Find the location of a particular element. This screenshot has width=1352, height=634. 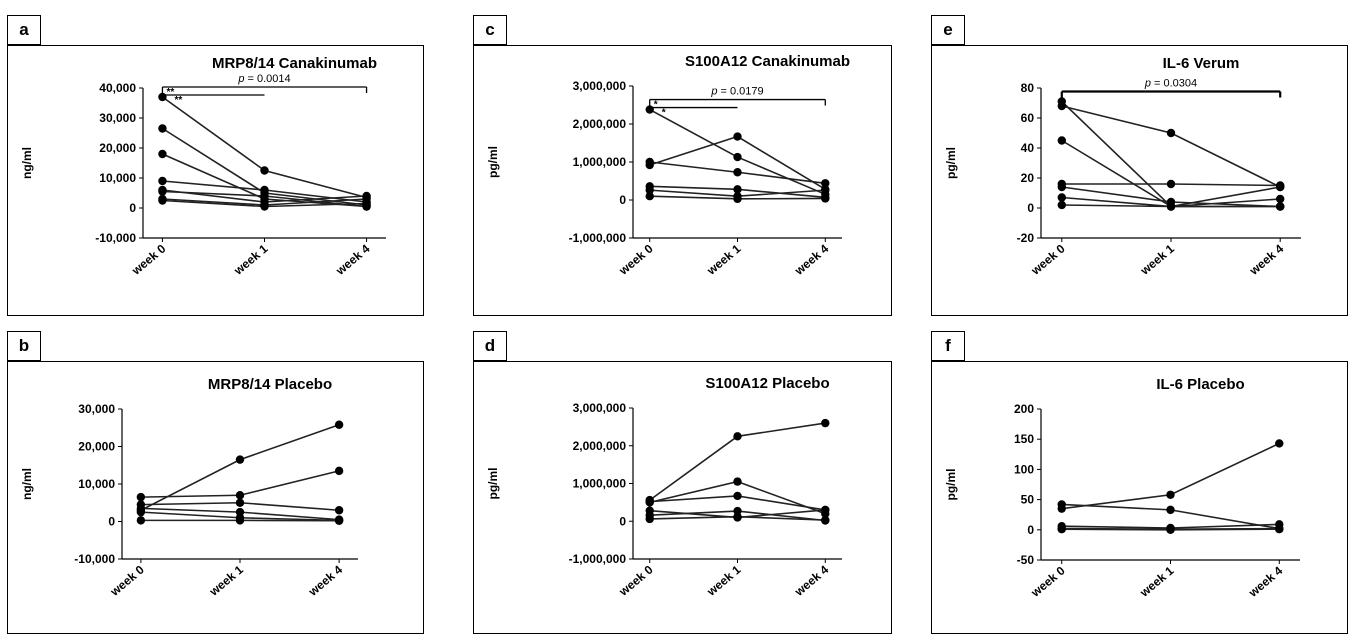

y-axis-label: ng/ml is located at coordinates (27, 484).